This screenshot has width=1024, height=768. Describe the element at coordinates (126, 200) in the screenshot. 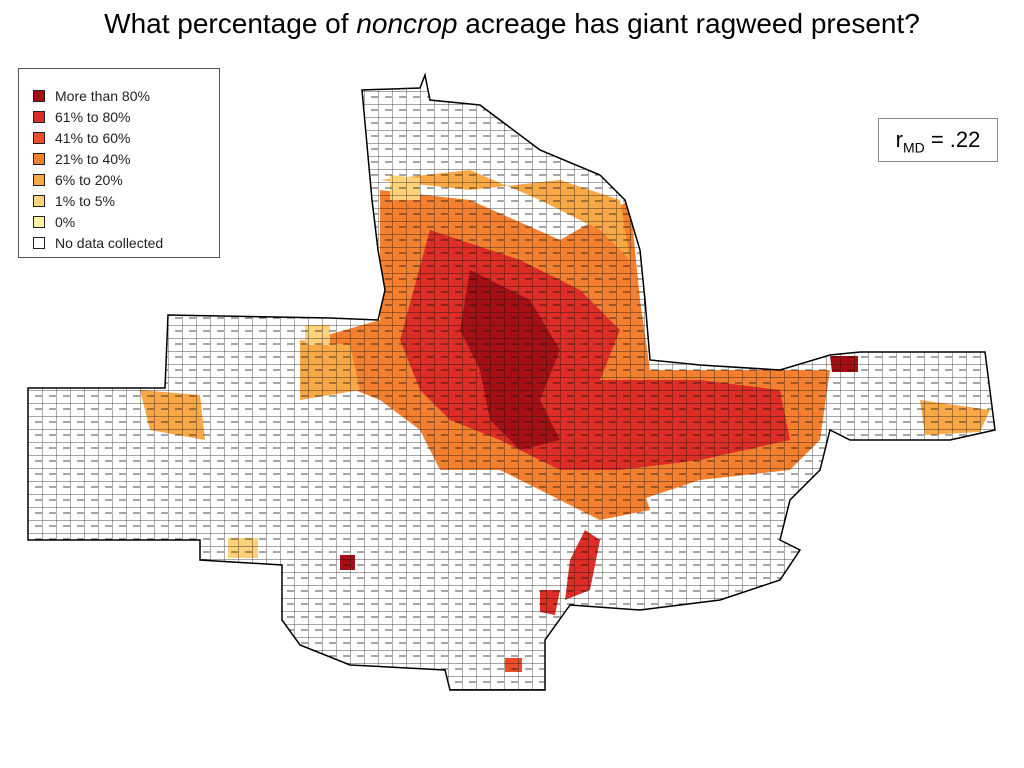

I see `legend-item: 1% to 5%` at that location.